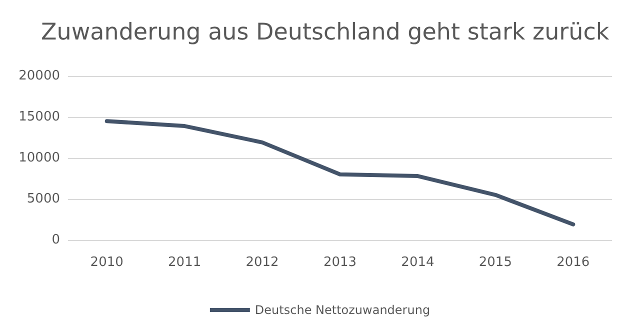 The width and height of the screenshot is (640, 333). Describe the element at coordinates (39, 117) in the screenshot. I see `y-tick-label: 15000` at that location.